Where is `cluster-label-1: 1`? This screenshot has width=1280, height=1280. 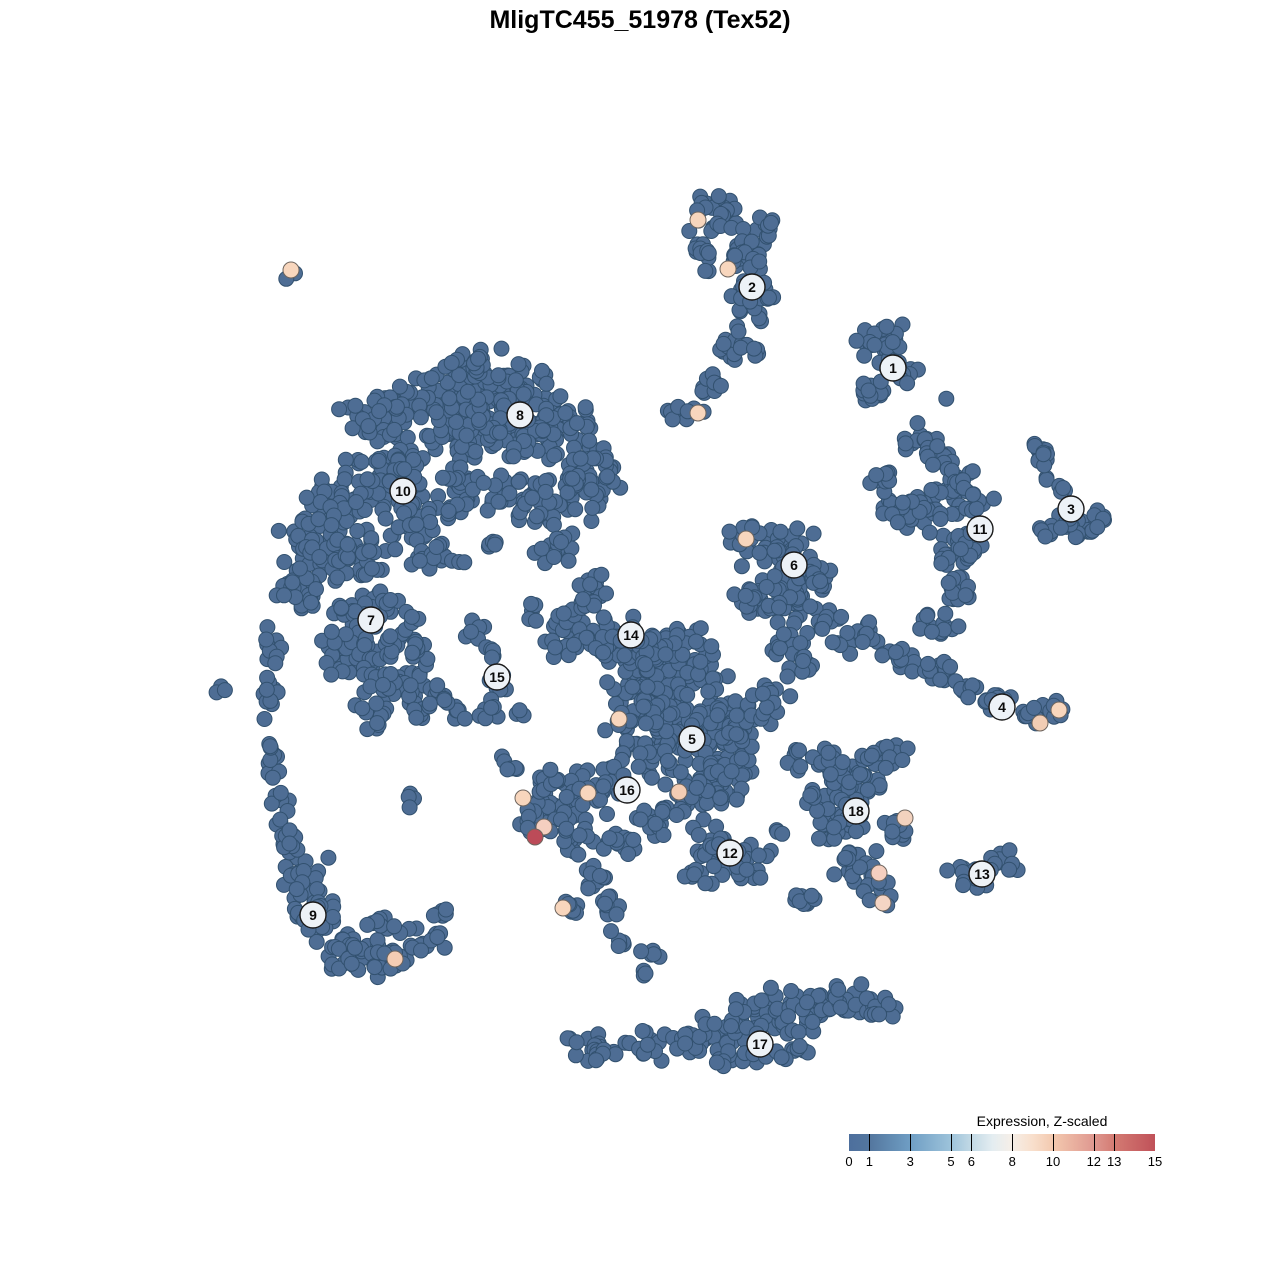 cluster-label-1: 1 is located at coordinates (893, 368).